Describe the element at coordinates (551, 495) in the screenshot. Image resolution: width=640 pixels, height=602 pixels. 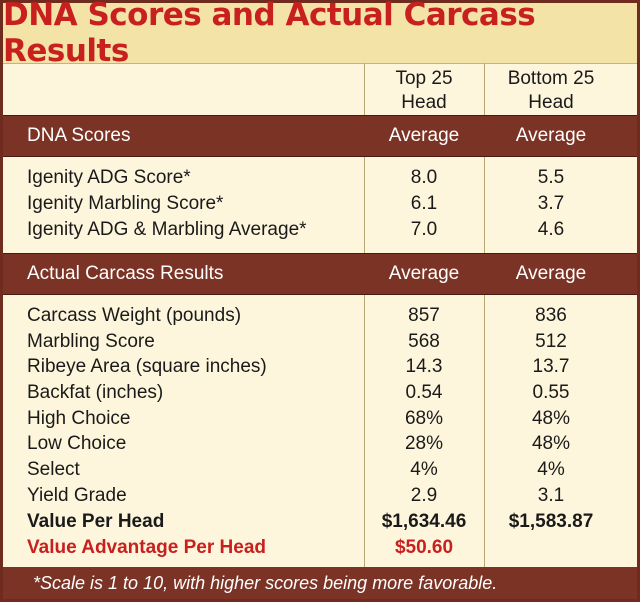
I see `row-value-bottom: 3.1` at that location.